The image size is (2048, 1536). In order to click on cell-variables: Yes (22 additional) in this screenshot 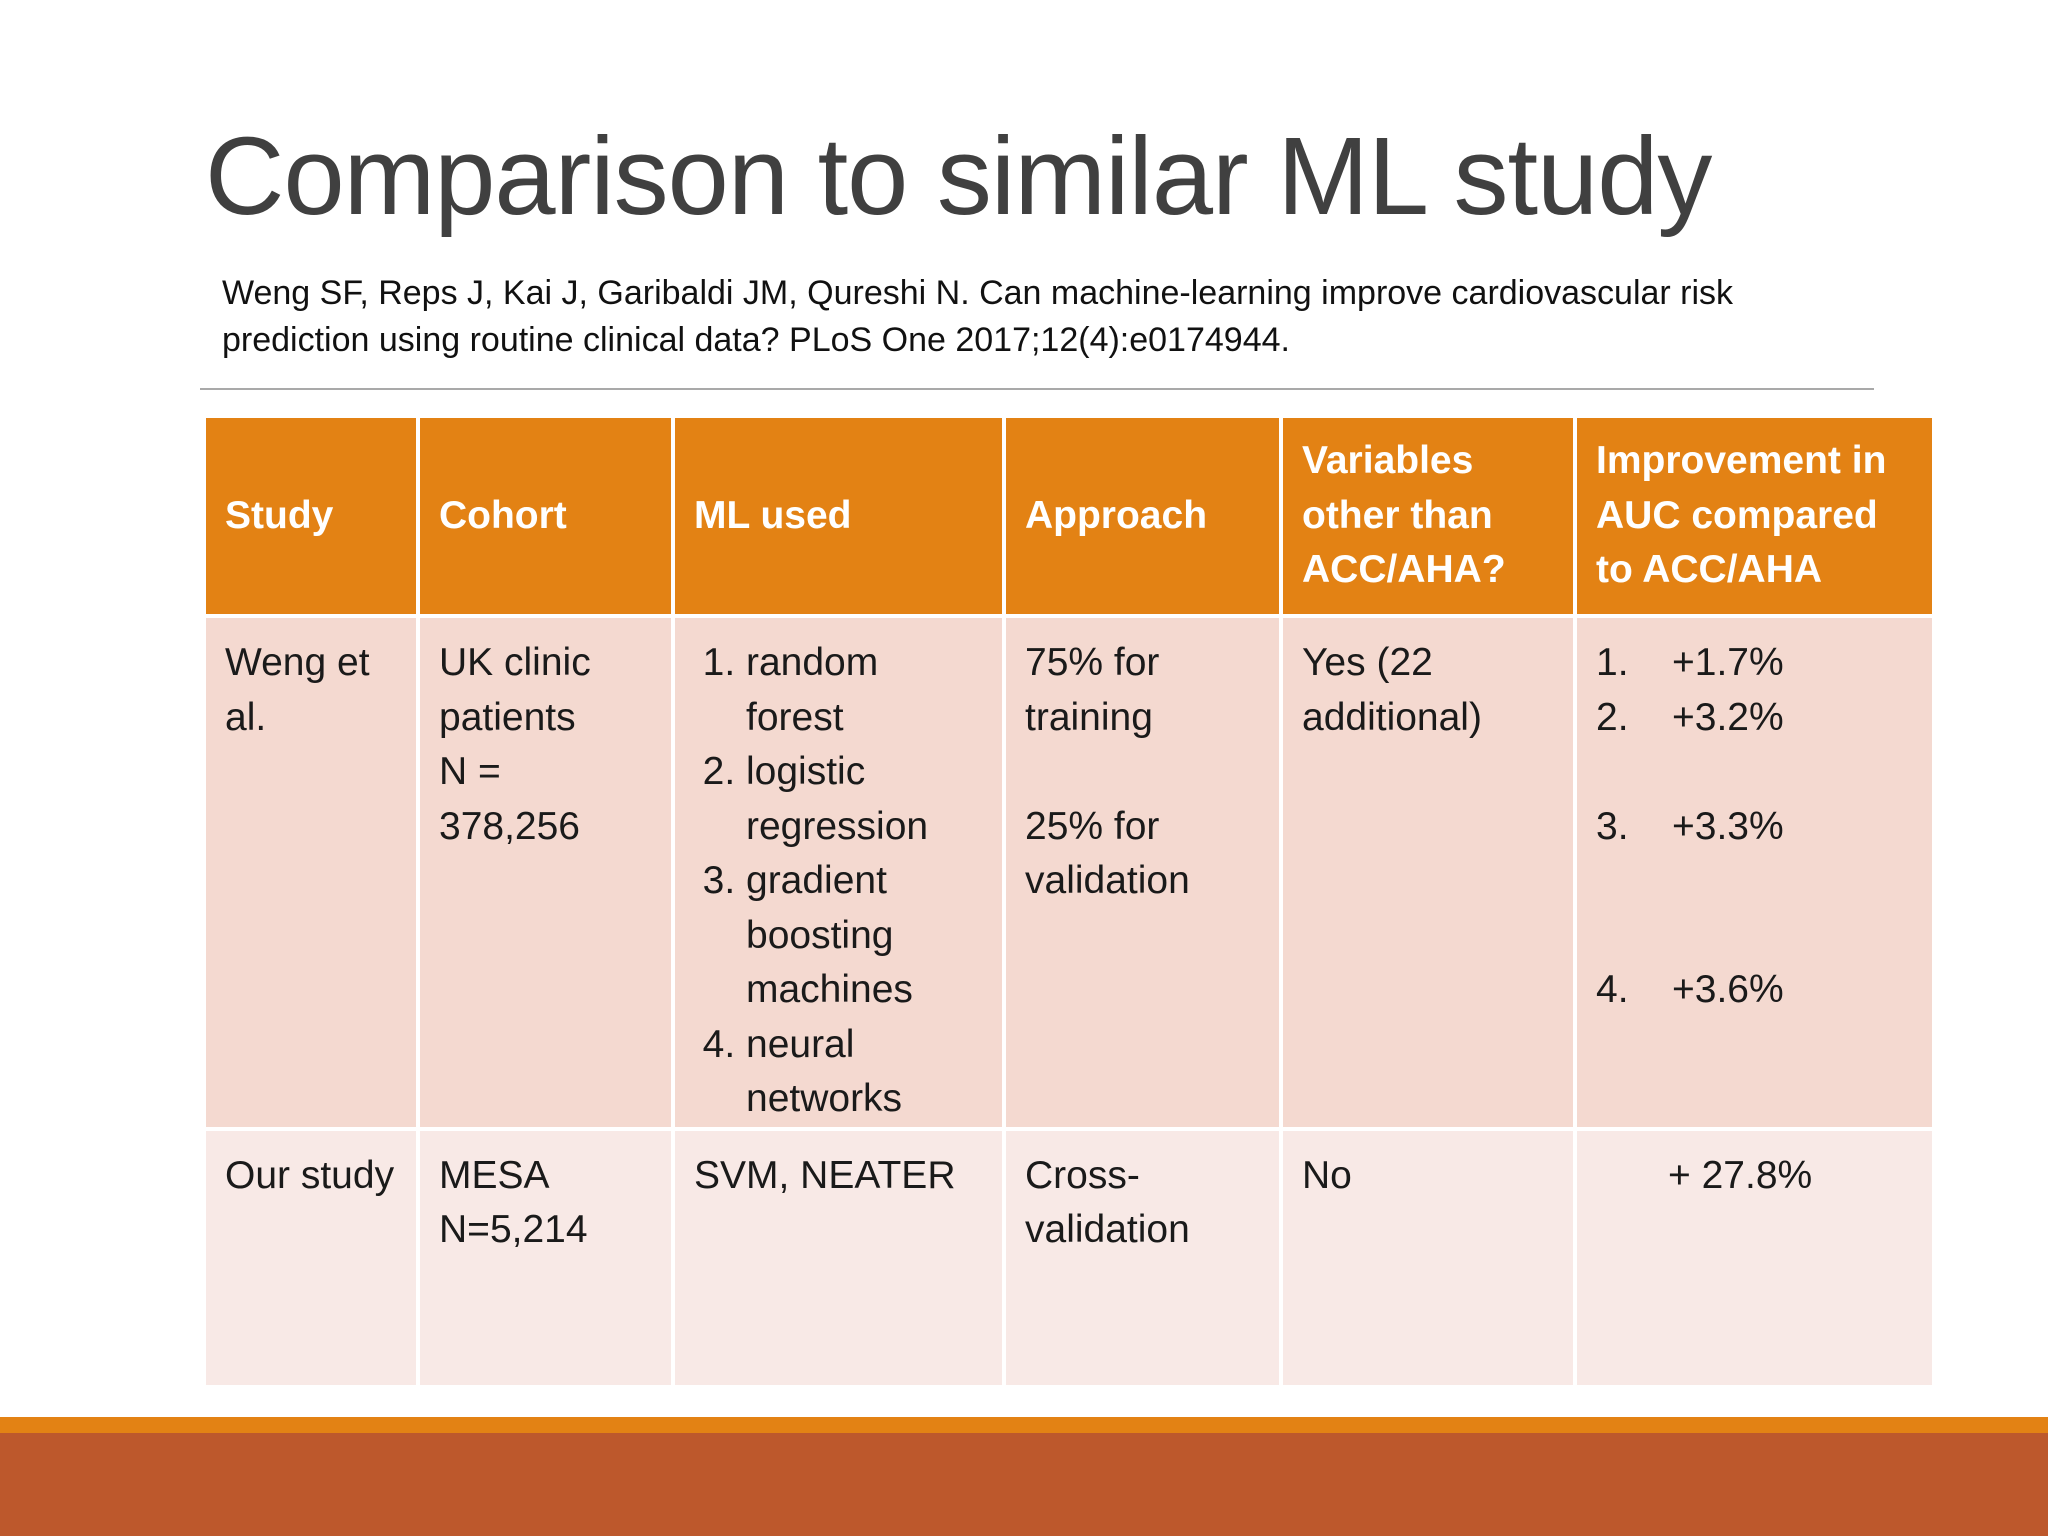, I will do `click(1428, 872)`.